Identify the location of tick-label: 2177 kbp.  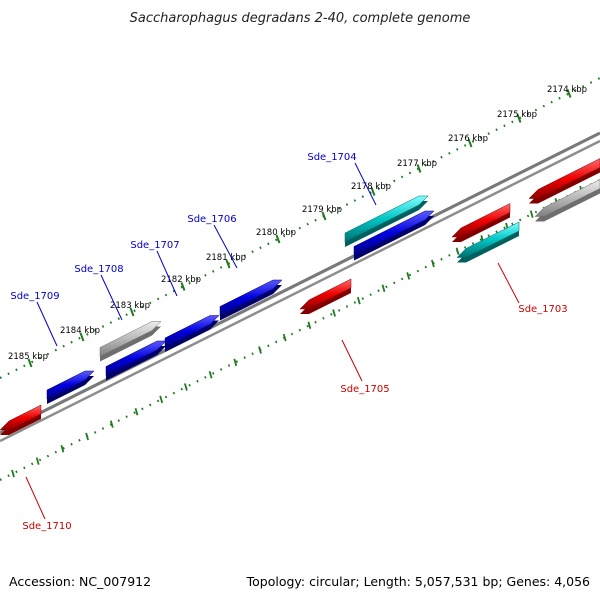
(417, 164).